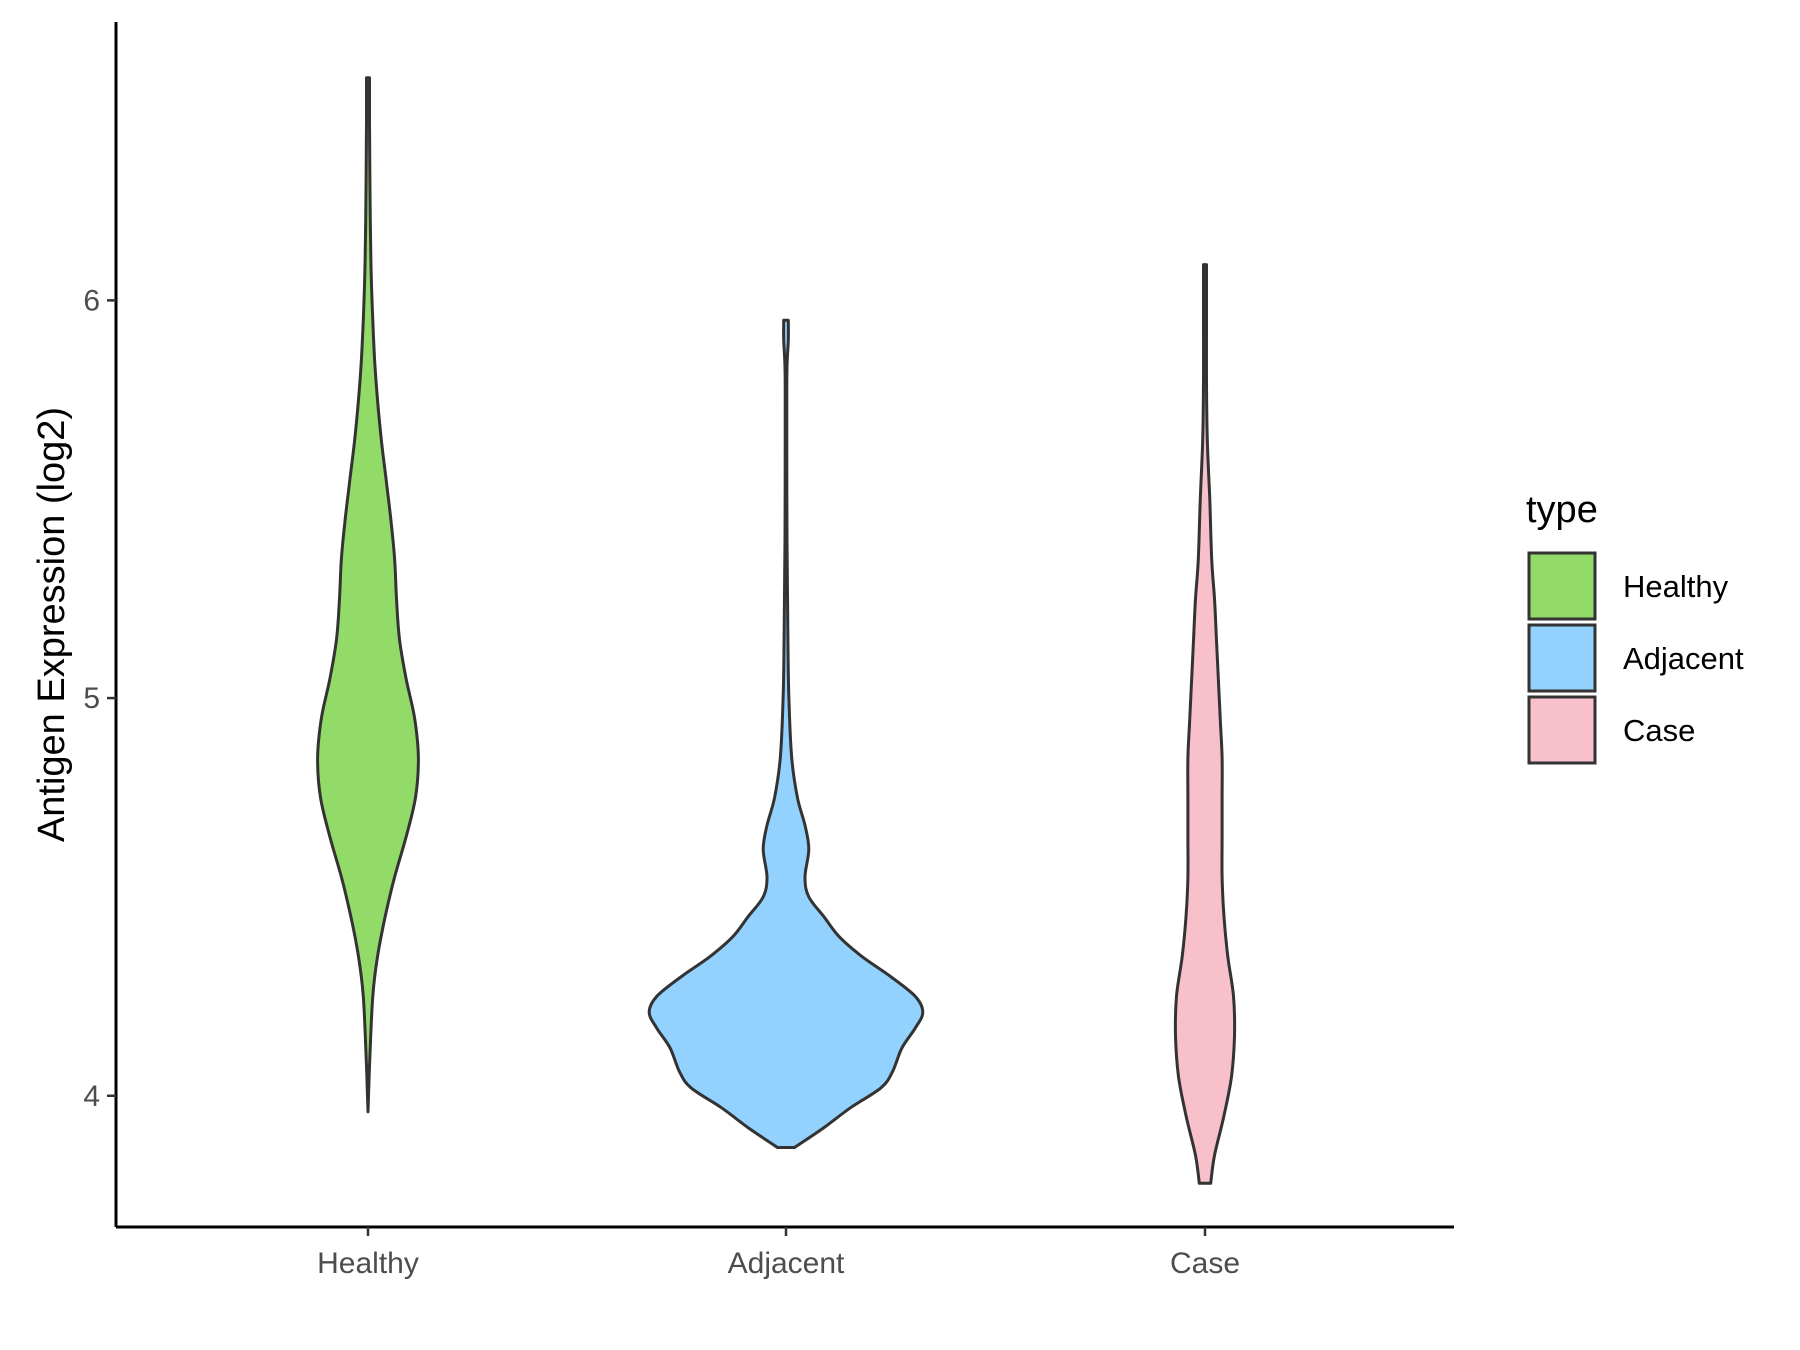 Image resolution: width=1800 pixels, height=1350 pixels. Describe the element at coordinates (1659, 730) in the screenshot. I see `legend-label-case: Case` at that location.